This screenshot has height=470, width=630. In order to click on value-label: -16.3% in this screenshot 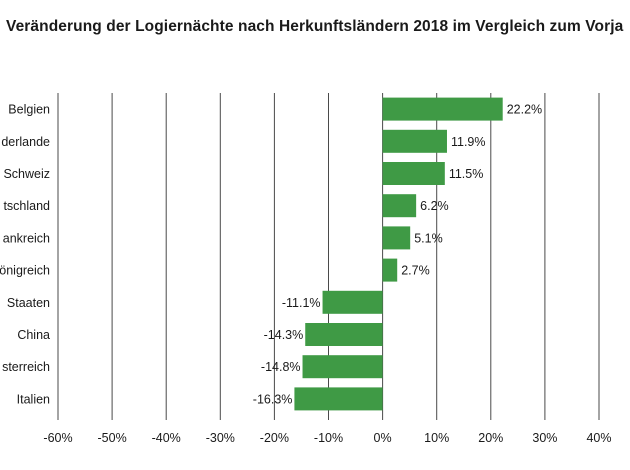, I will do `click(273, 399)`.